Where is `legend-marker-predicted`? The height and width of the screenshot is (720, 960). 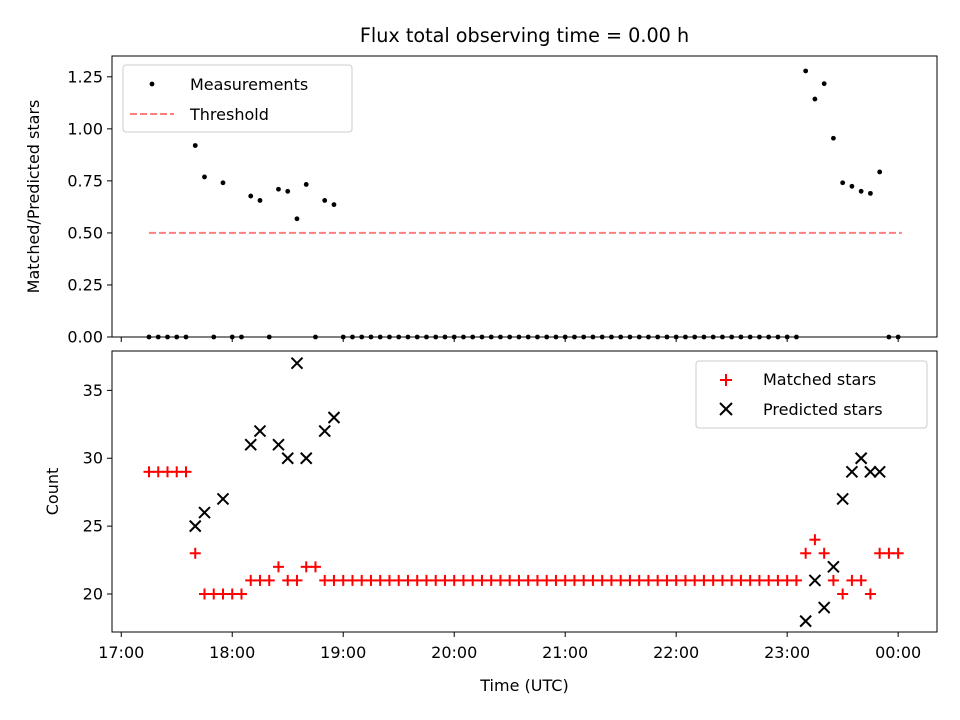
legend-marker-predicted is located at coordinates (726, 409).